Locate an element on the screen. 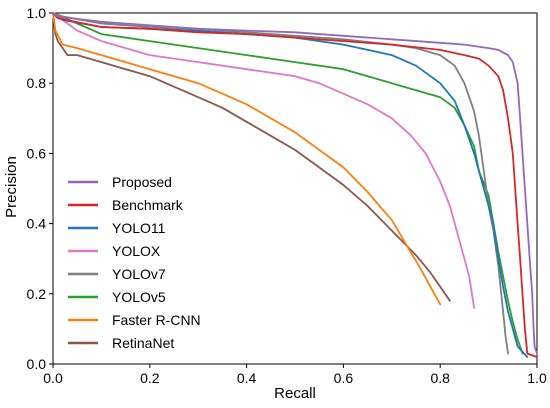 The image size is (550, 408). legend-label-yolo11: YOLO11 is located at coordinates (139, 228).